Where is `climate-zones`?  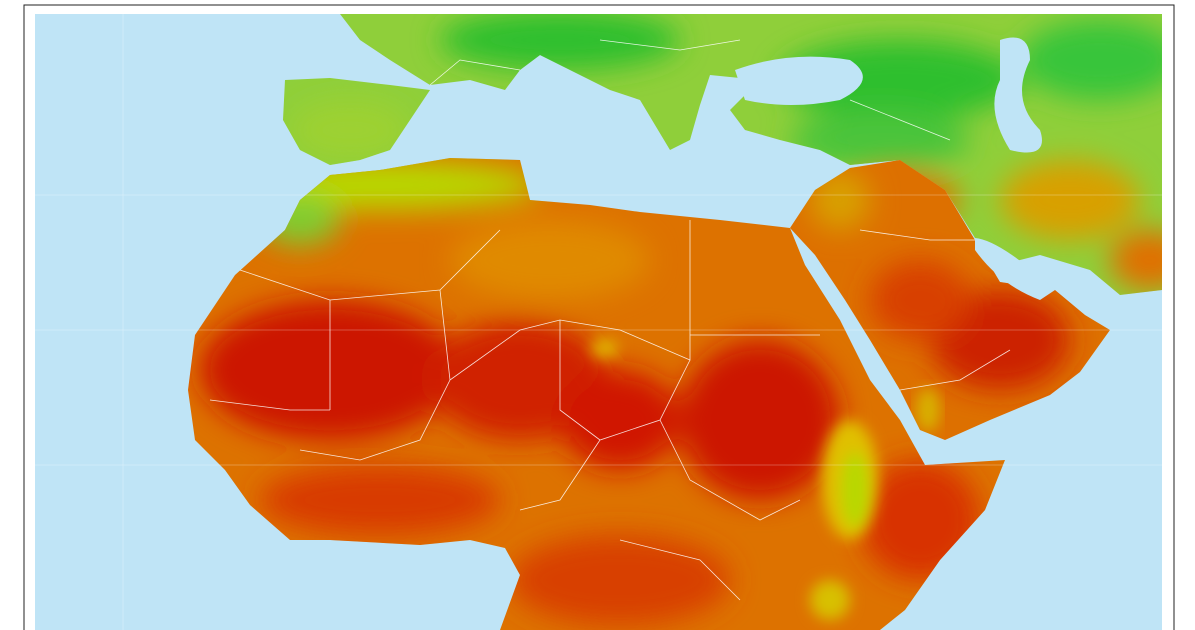
climate-zones is located at coordinates (940, 280).